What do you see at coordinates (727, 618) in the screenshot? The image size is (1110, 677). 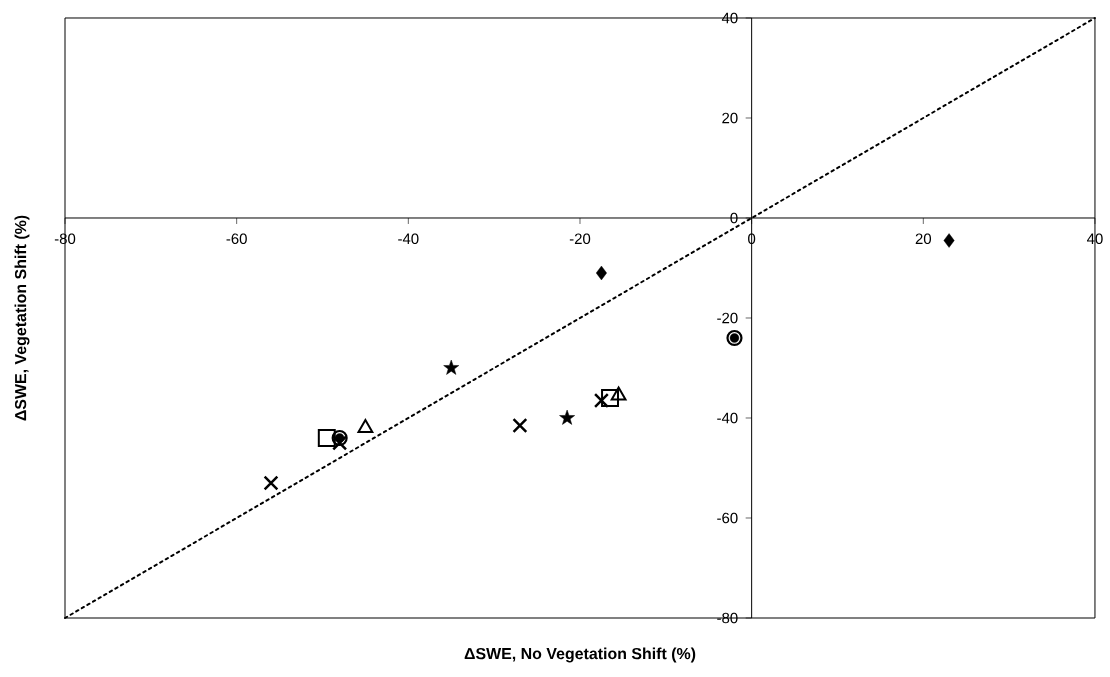 I see `y-tick-label: -80` at bounding box center [727, 618].